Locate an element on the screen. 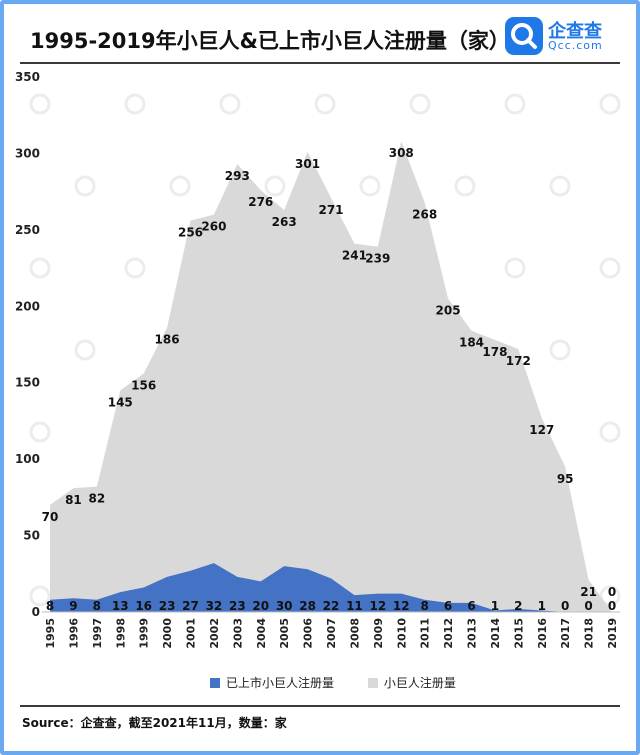  series-area-listed is located at coordinates (331, 587).